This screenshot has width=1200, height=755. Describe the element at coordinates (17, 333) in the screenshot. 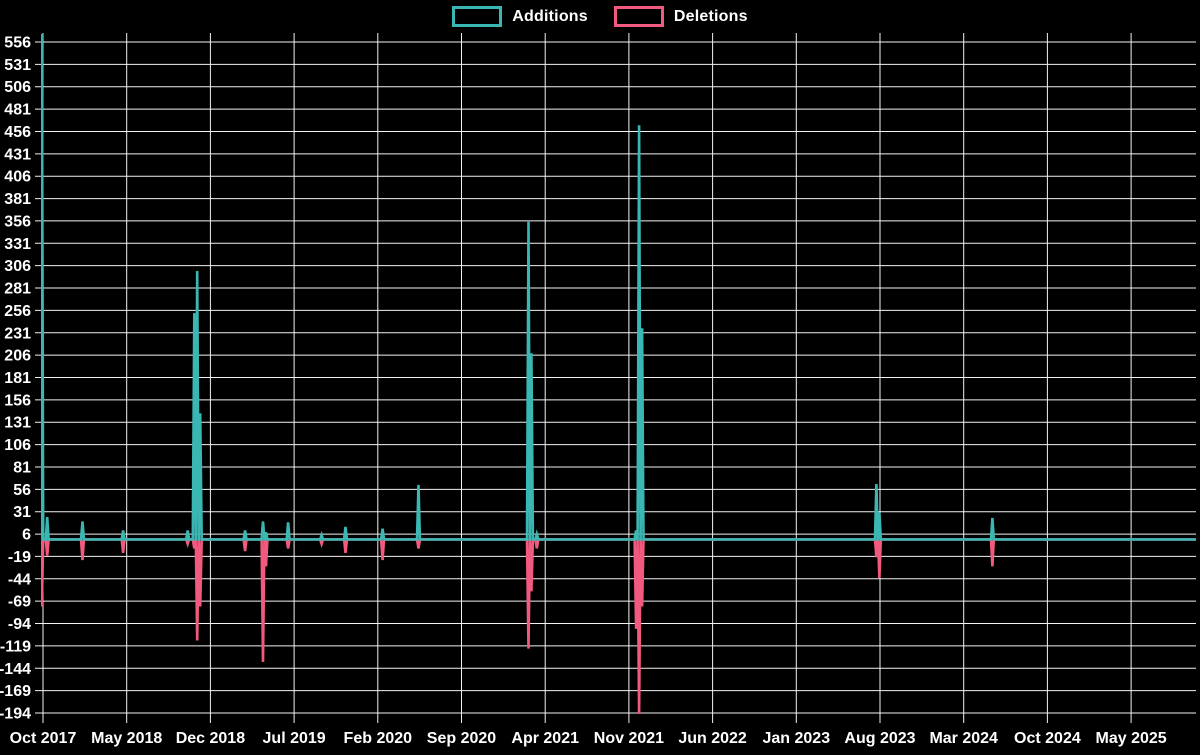

I see `y-tick-label: 231` at that location.